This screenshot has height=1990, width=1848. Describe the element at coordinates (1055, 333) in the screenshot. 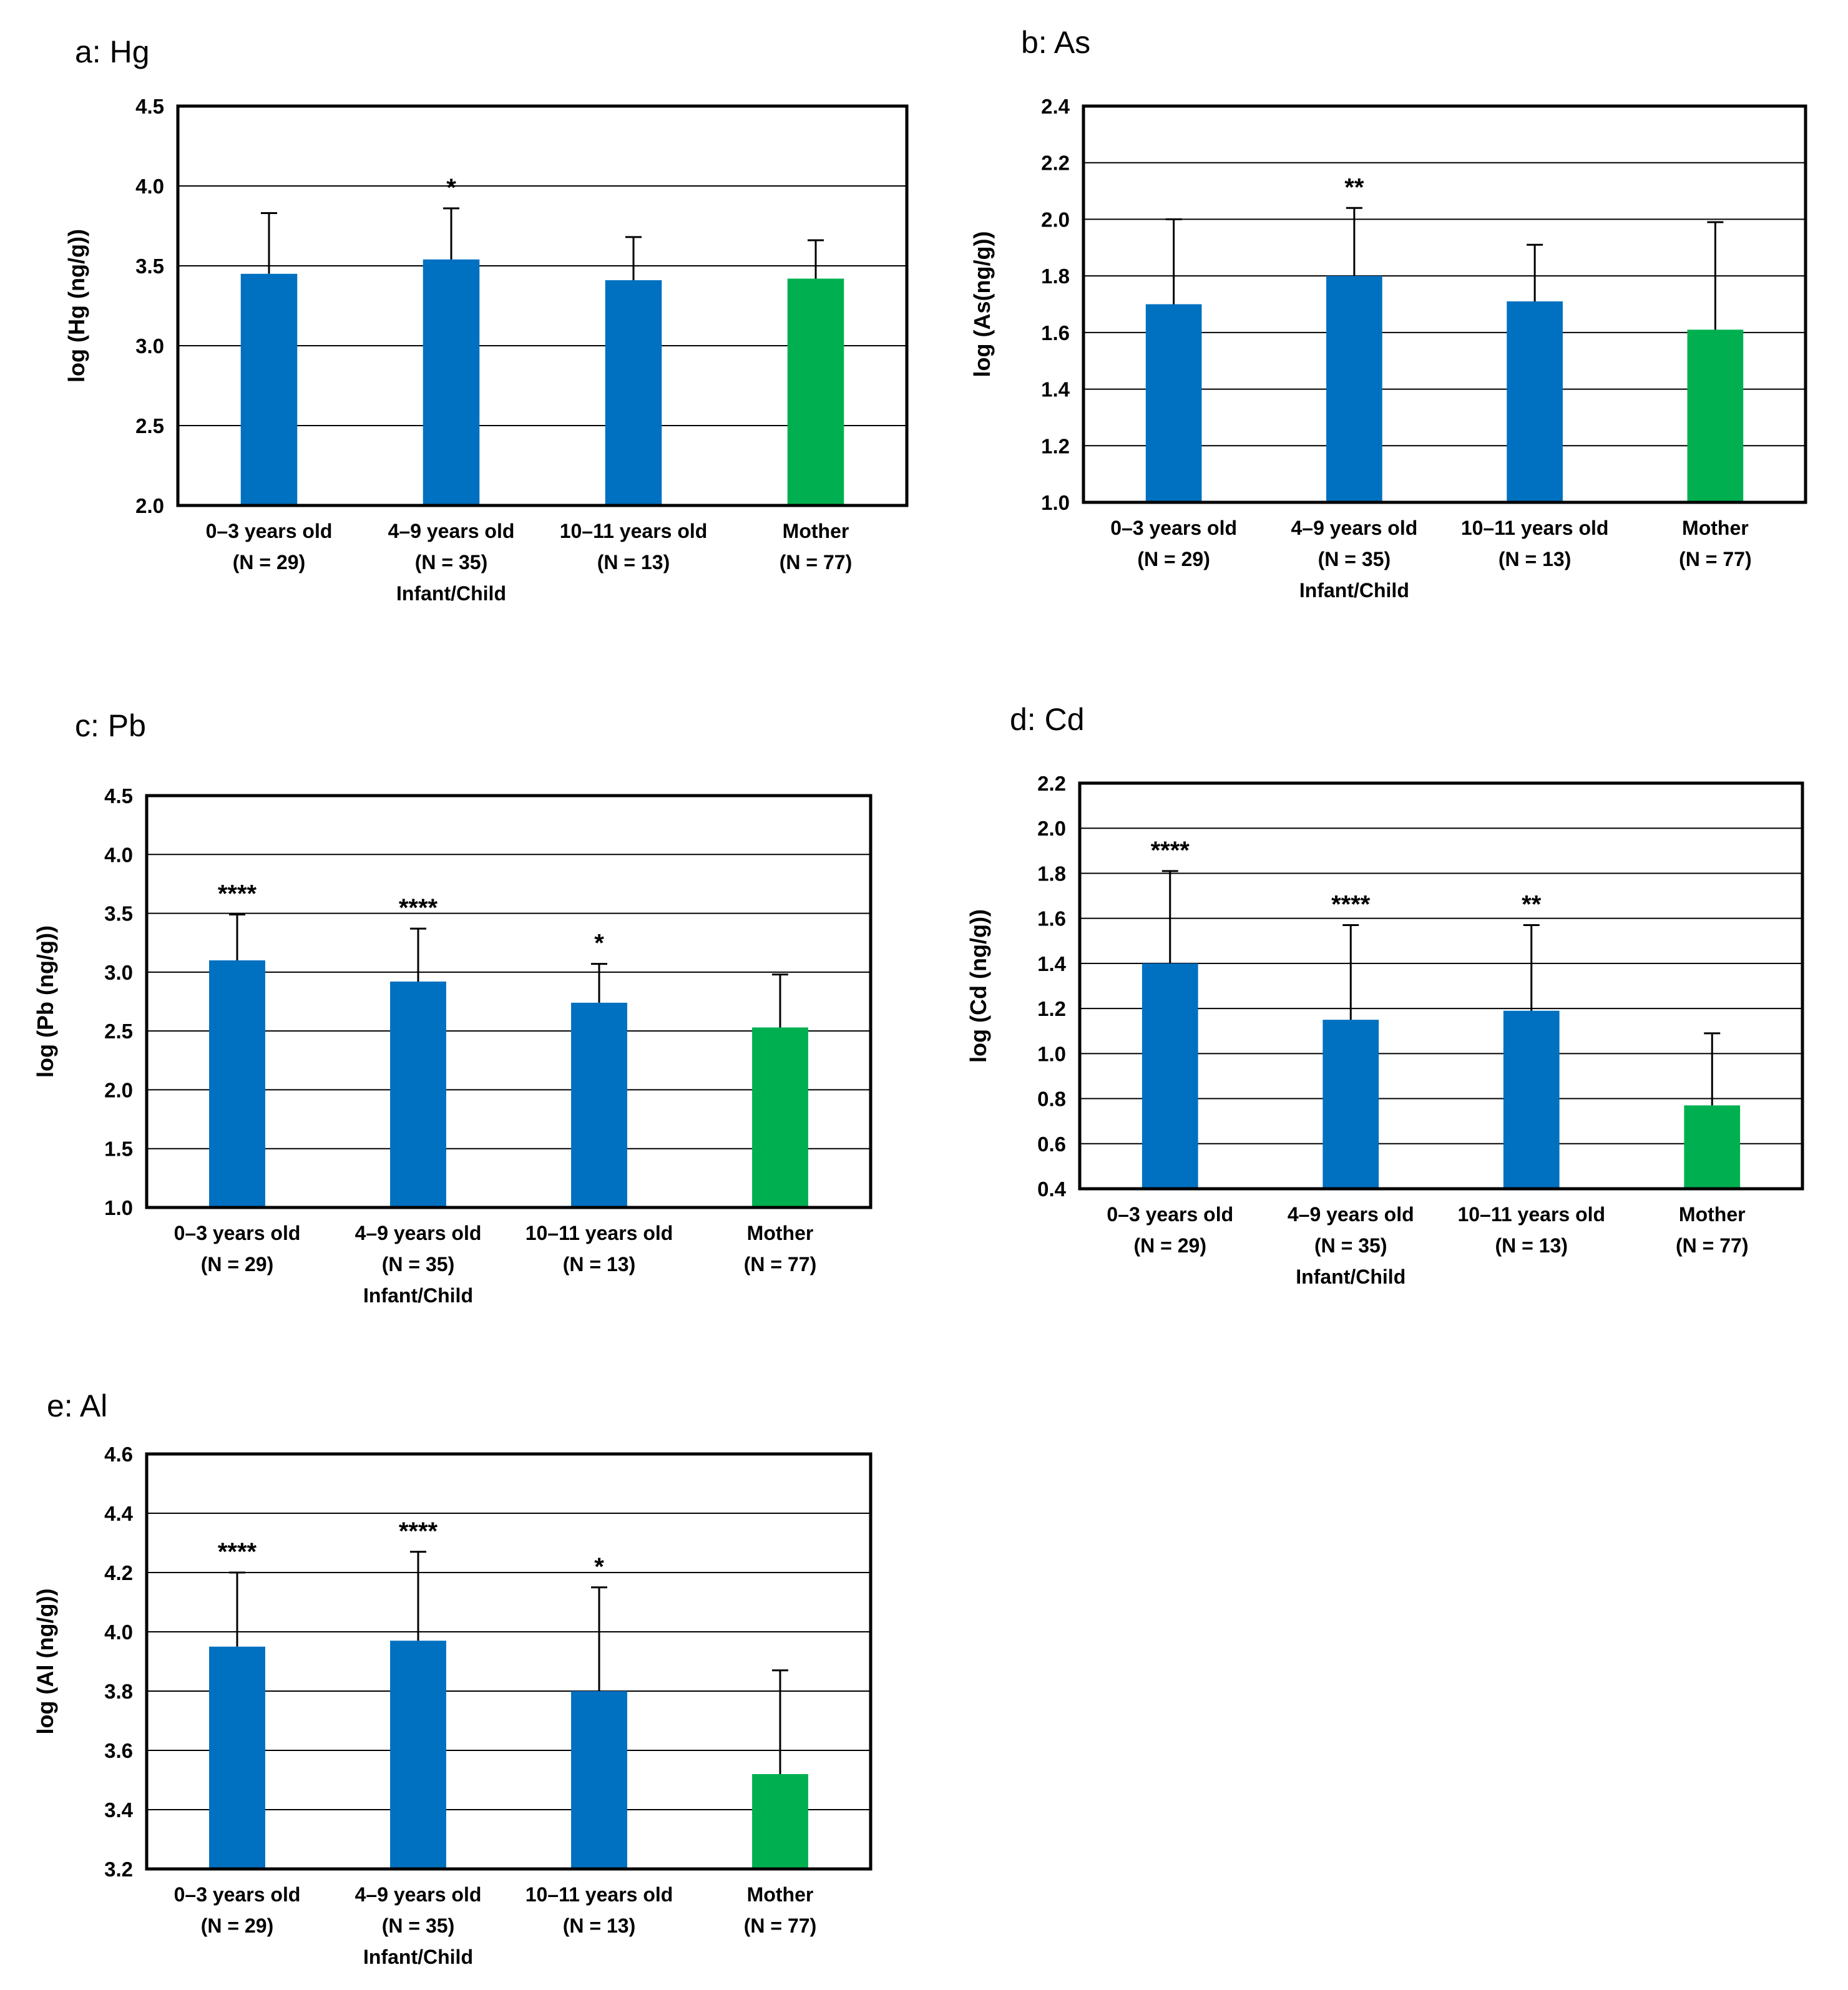

I see `y-tick-label: 1.6` at that location.